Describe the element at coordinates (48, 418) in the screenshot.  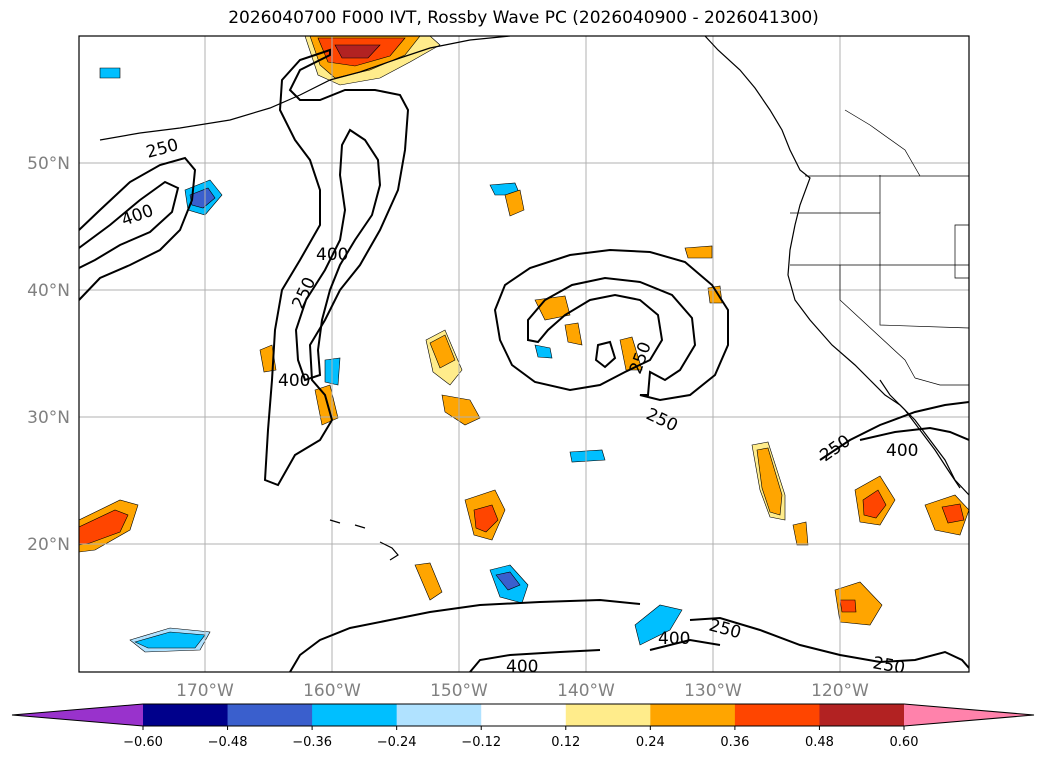
I see `lat-label: 30°N` at that location.